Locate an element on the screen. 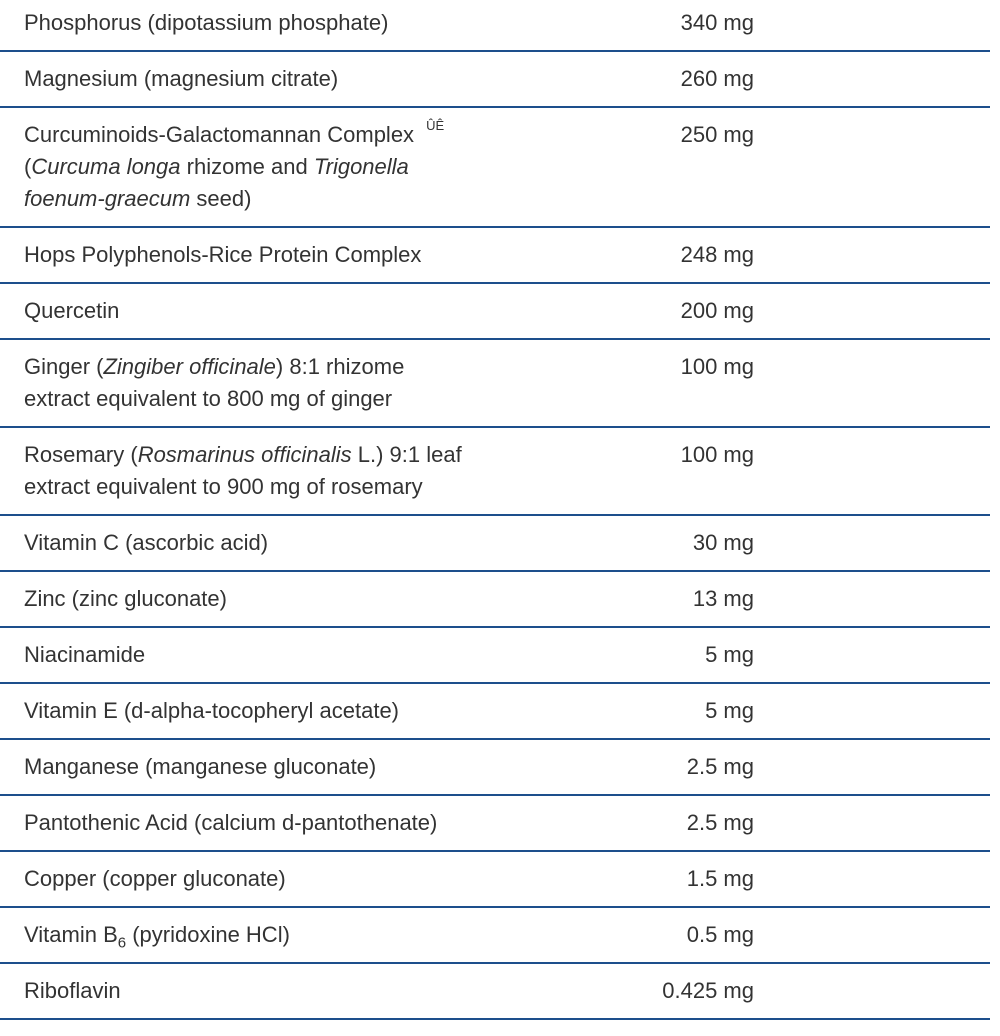 Image resolution: width=1000 pixels, height=1036 pixels. ingredient-text: Vitamin E (d-alpha-tocopheryl acetate) is located at coordinates (212, 710).